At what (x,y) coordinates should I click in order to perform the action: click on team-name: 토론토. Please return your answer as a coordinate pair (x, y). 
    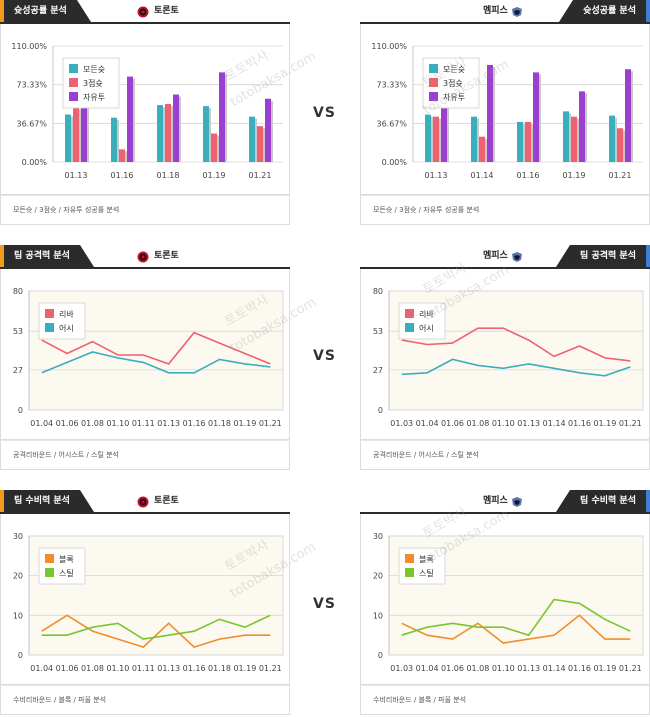
    Looking at the image, I should click on (158, 256).